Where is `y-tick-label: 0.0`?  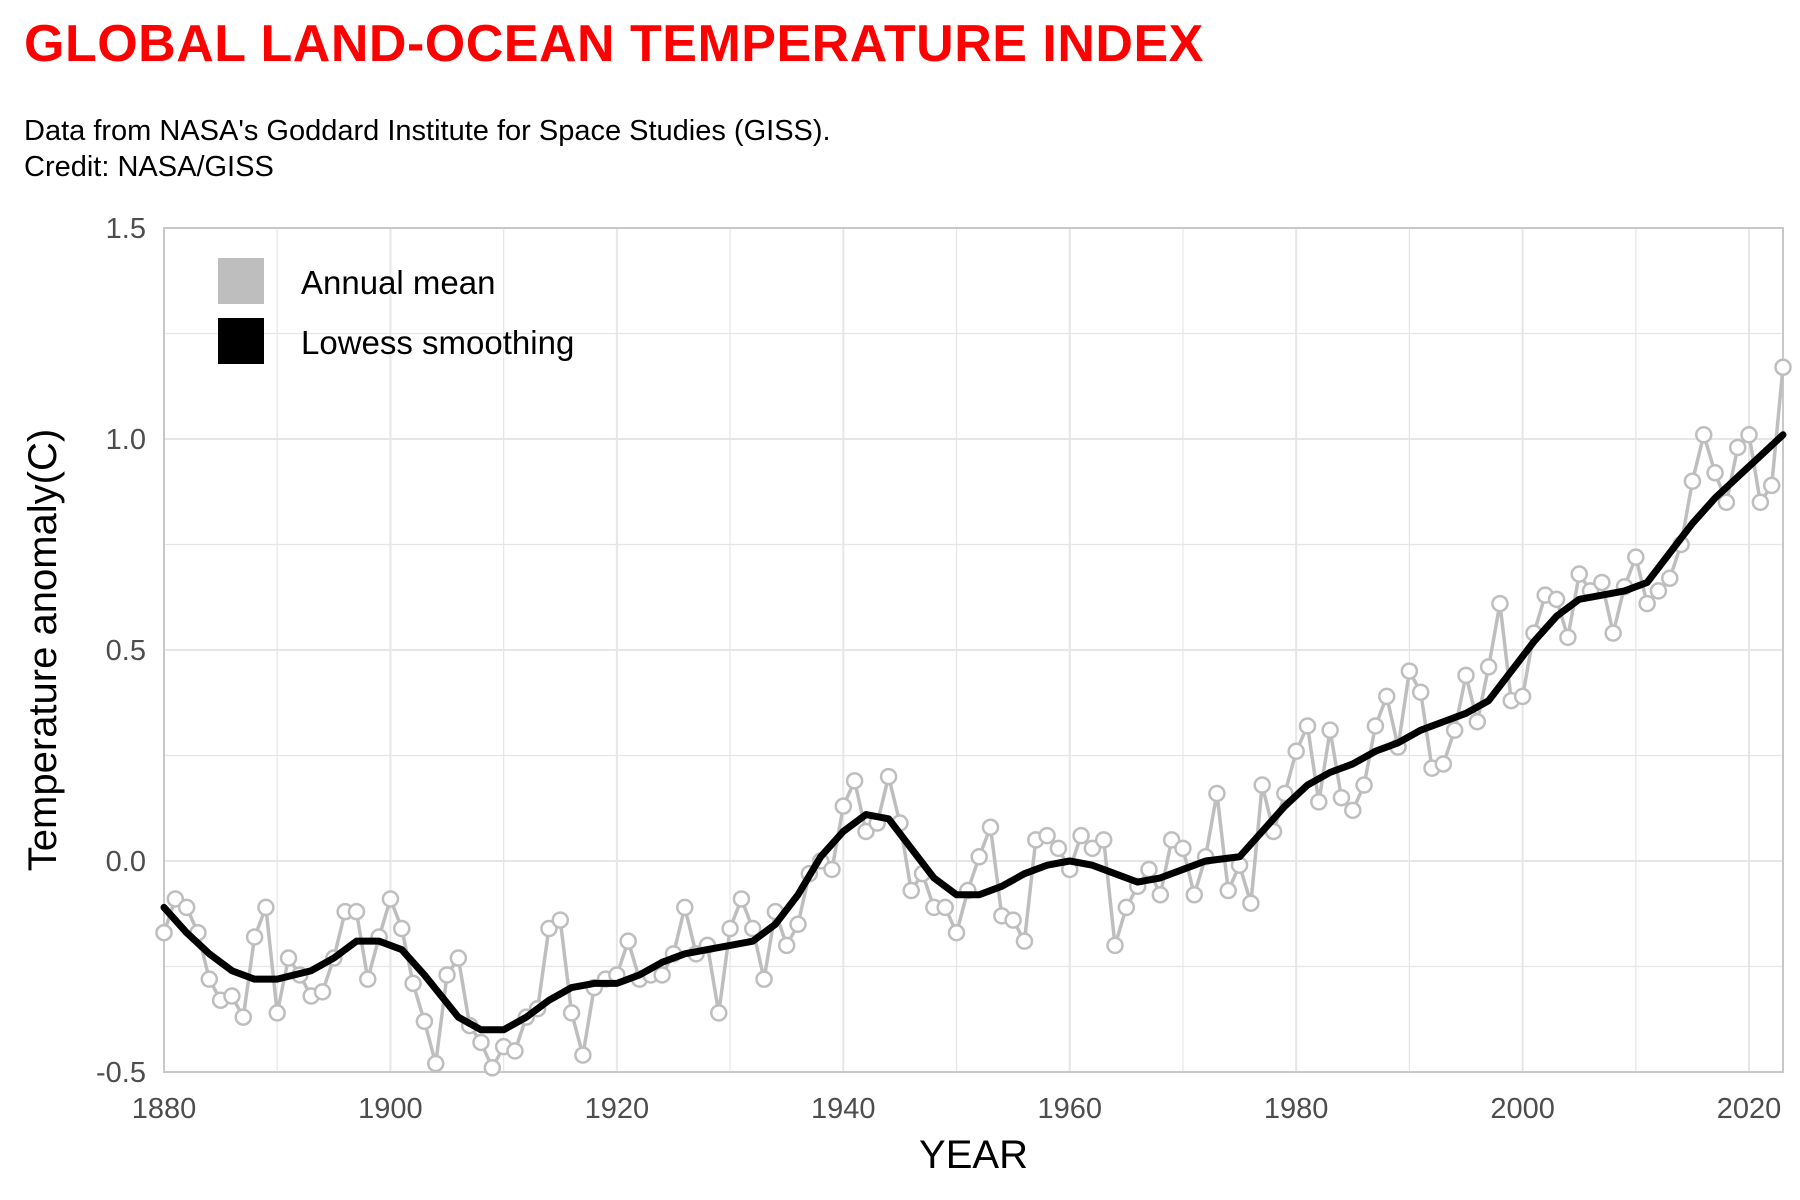 y-tick-label: 0.0 is located at coordinates (126, 862).